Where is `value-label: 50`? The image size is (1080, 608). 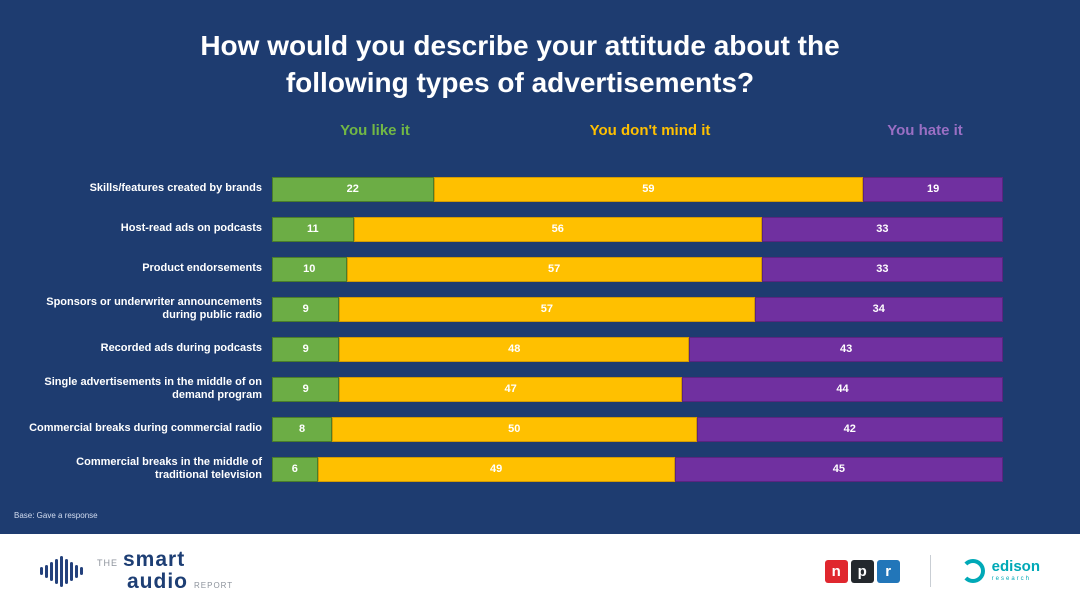 value-label: 50 is located at coordinates (514, 429).